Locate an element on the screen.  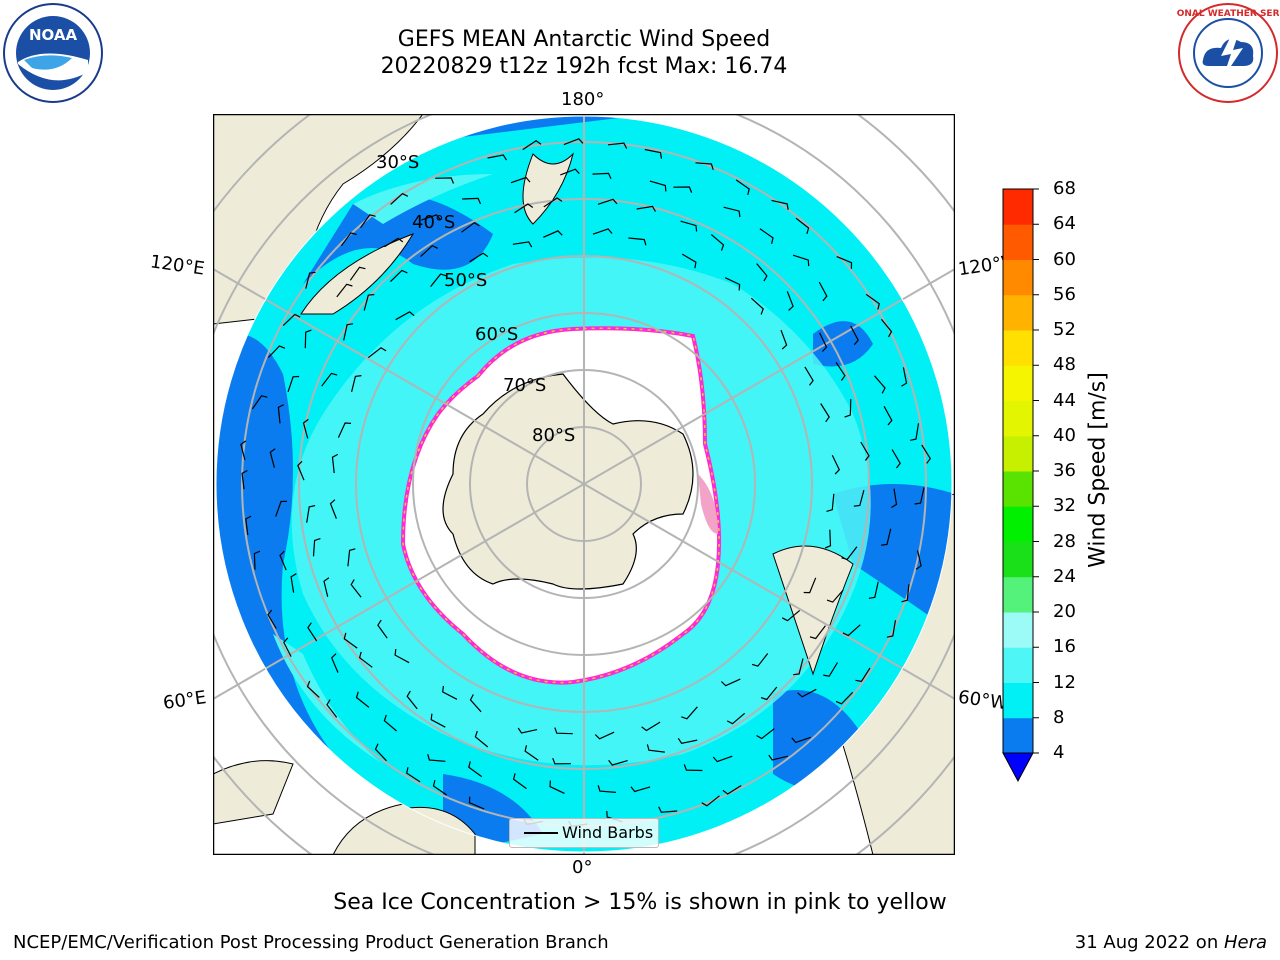
lat-label-60s: 60°S is located at coordinates (497, 334).